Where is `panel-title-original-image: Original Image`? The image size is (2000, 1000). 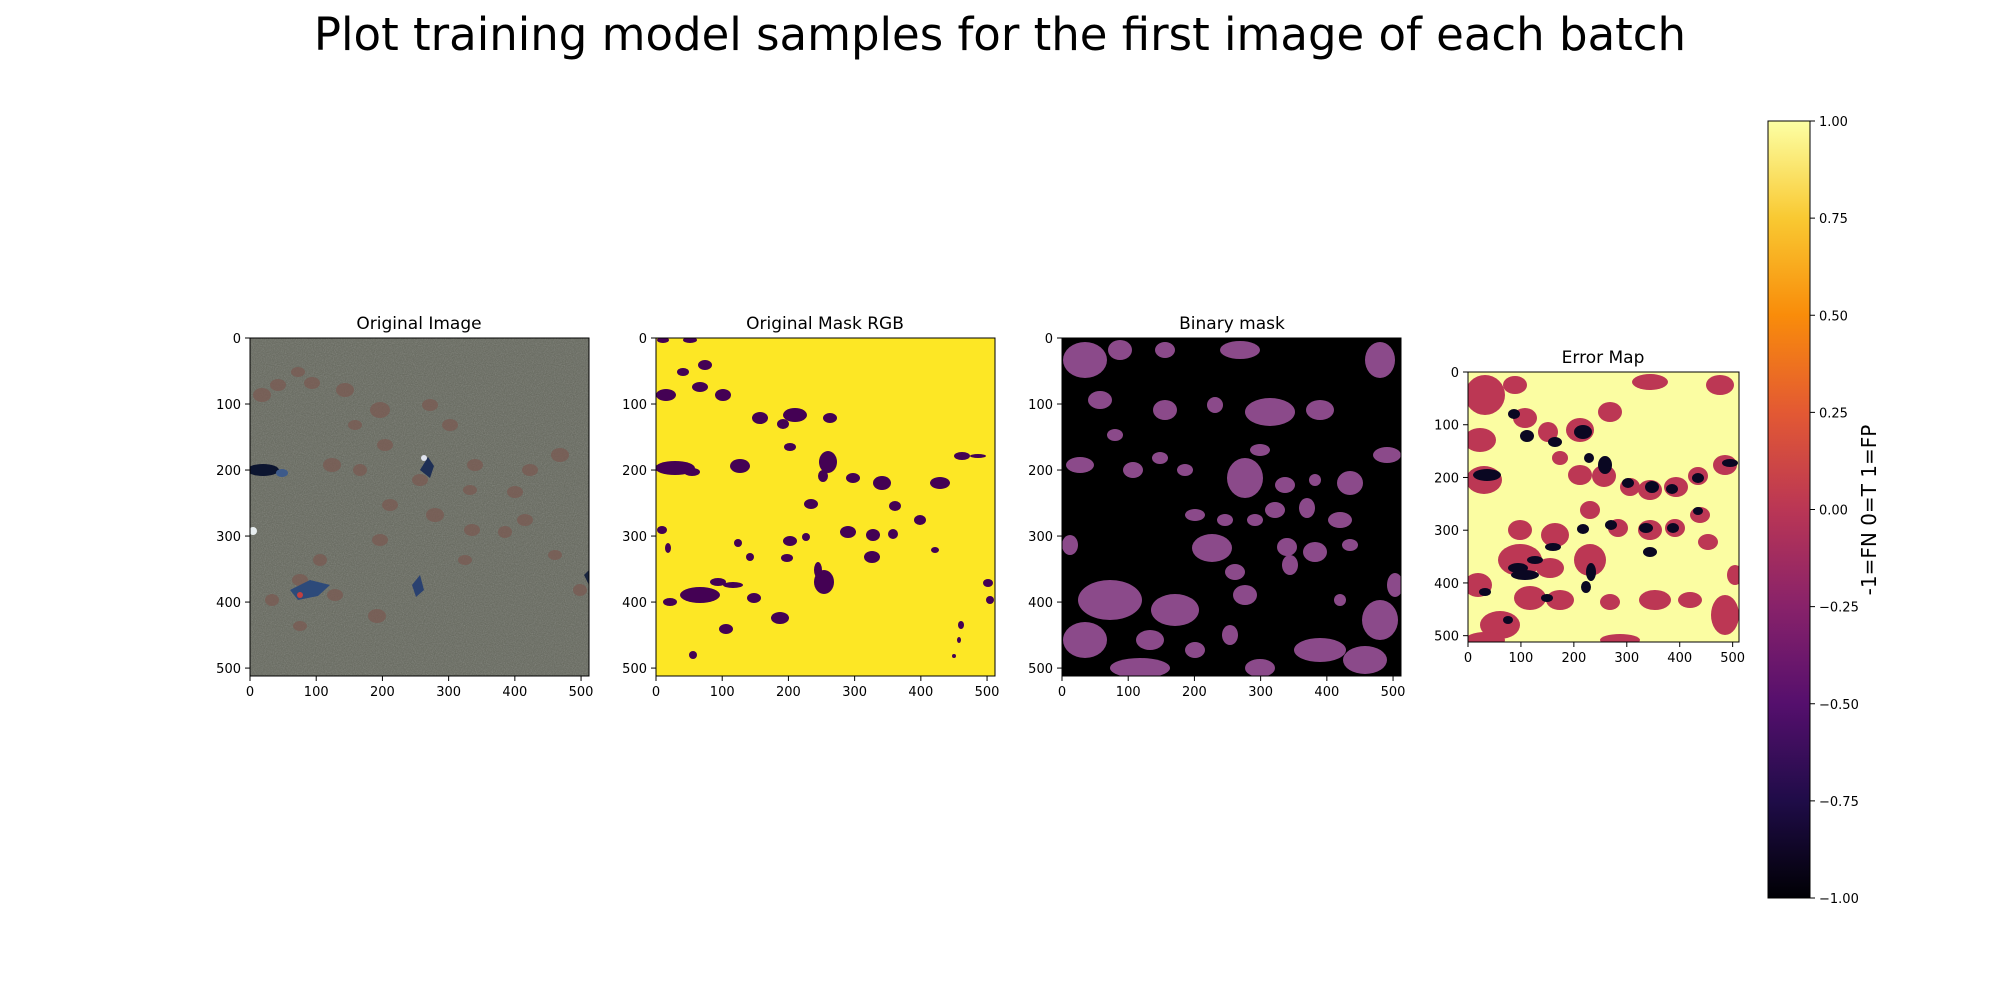
panel-title-original-image: Original Image is located at coordinates (418, 324).